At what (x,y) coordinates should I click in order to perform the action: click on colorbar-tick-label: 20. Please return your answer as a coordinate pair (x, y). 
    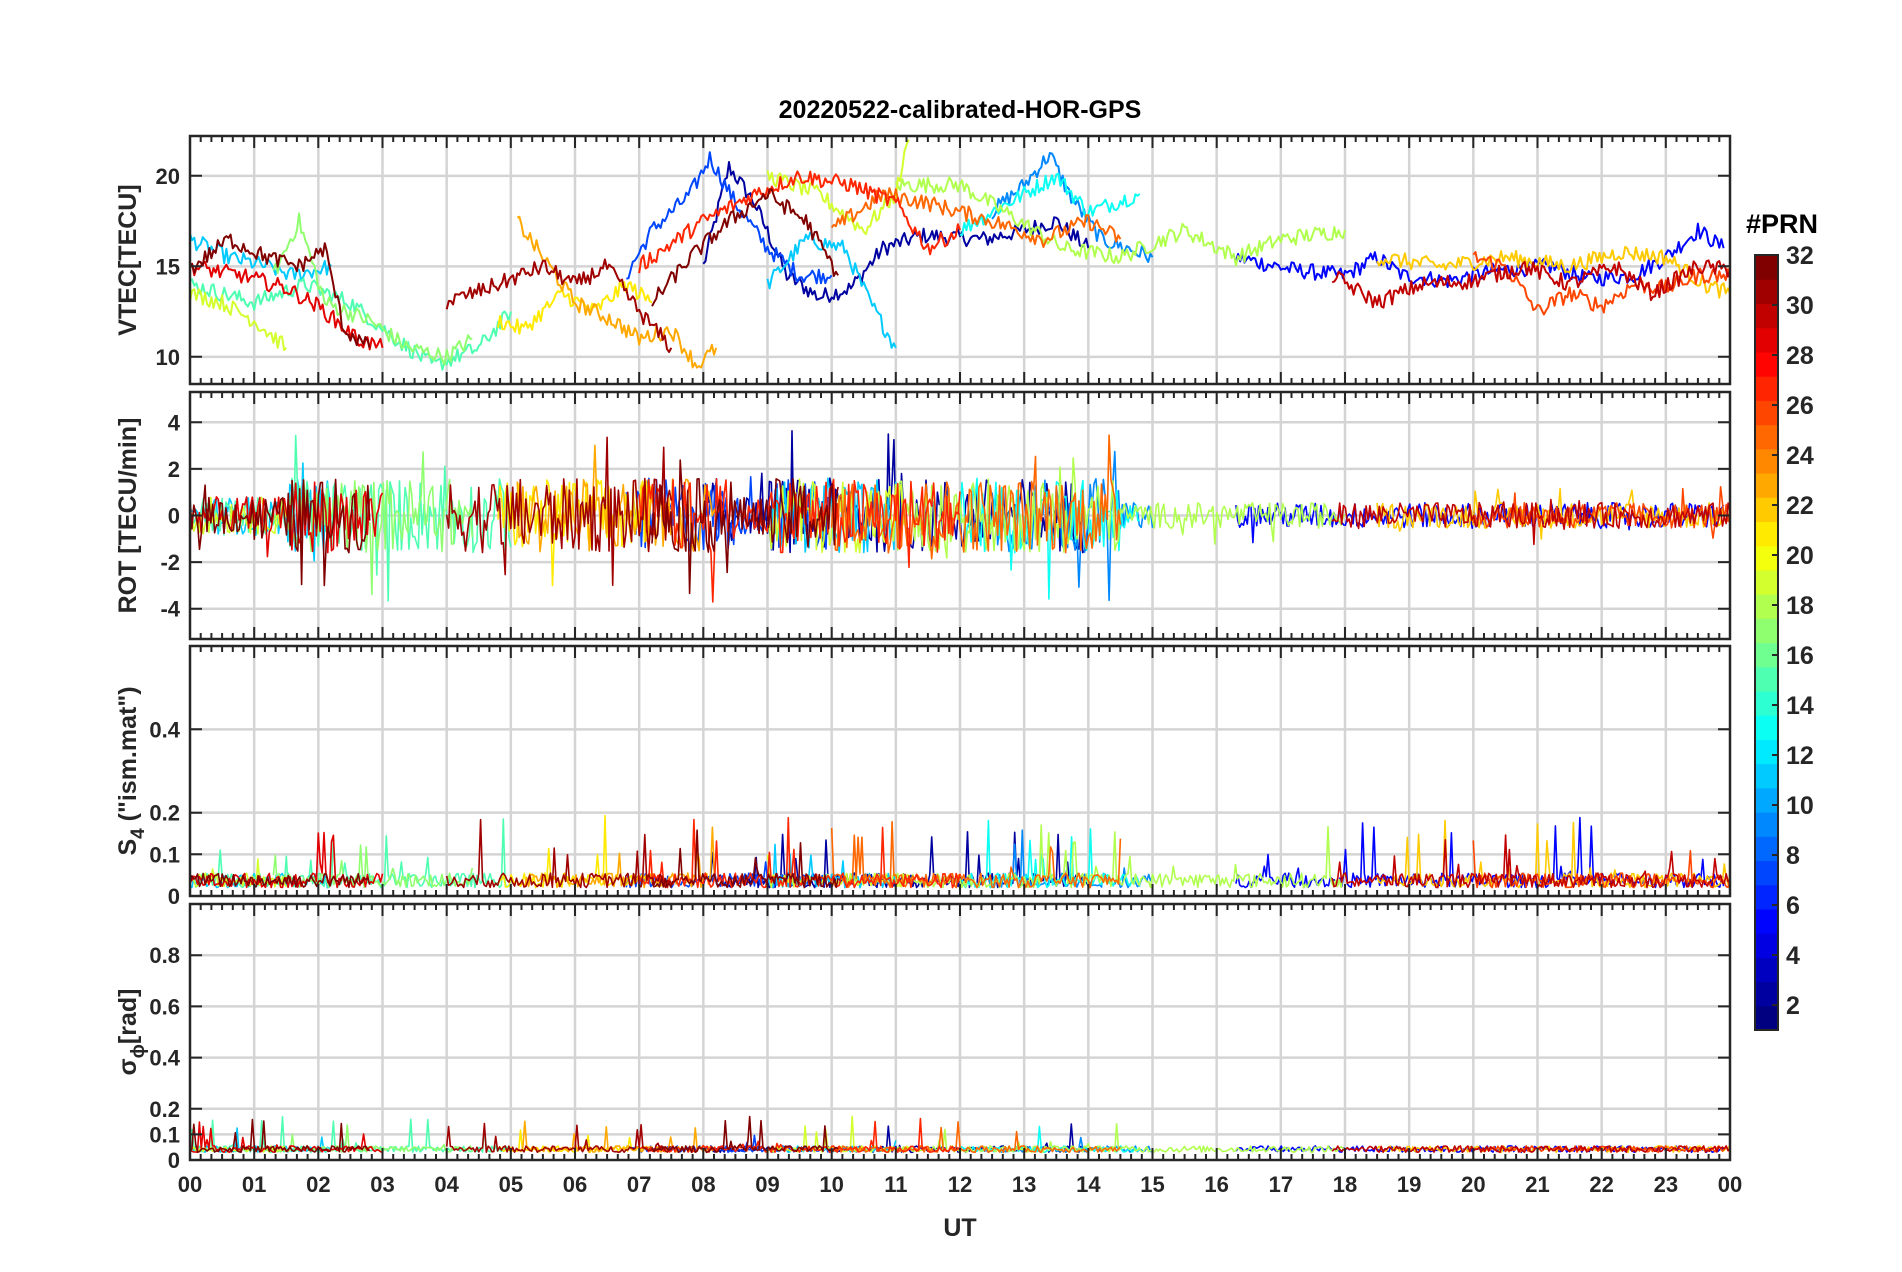
    Looking at the image, I should click on (1800, 556).